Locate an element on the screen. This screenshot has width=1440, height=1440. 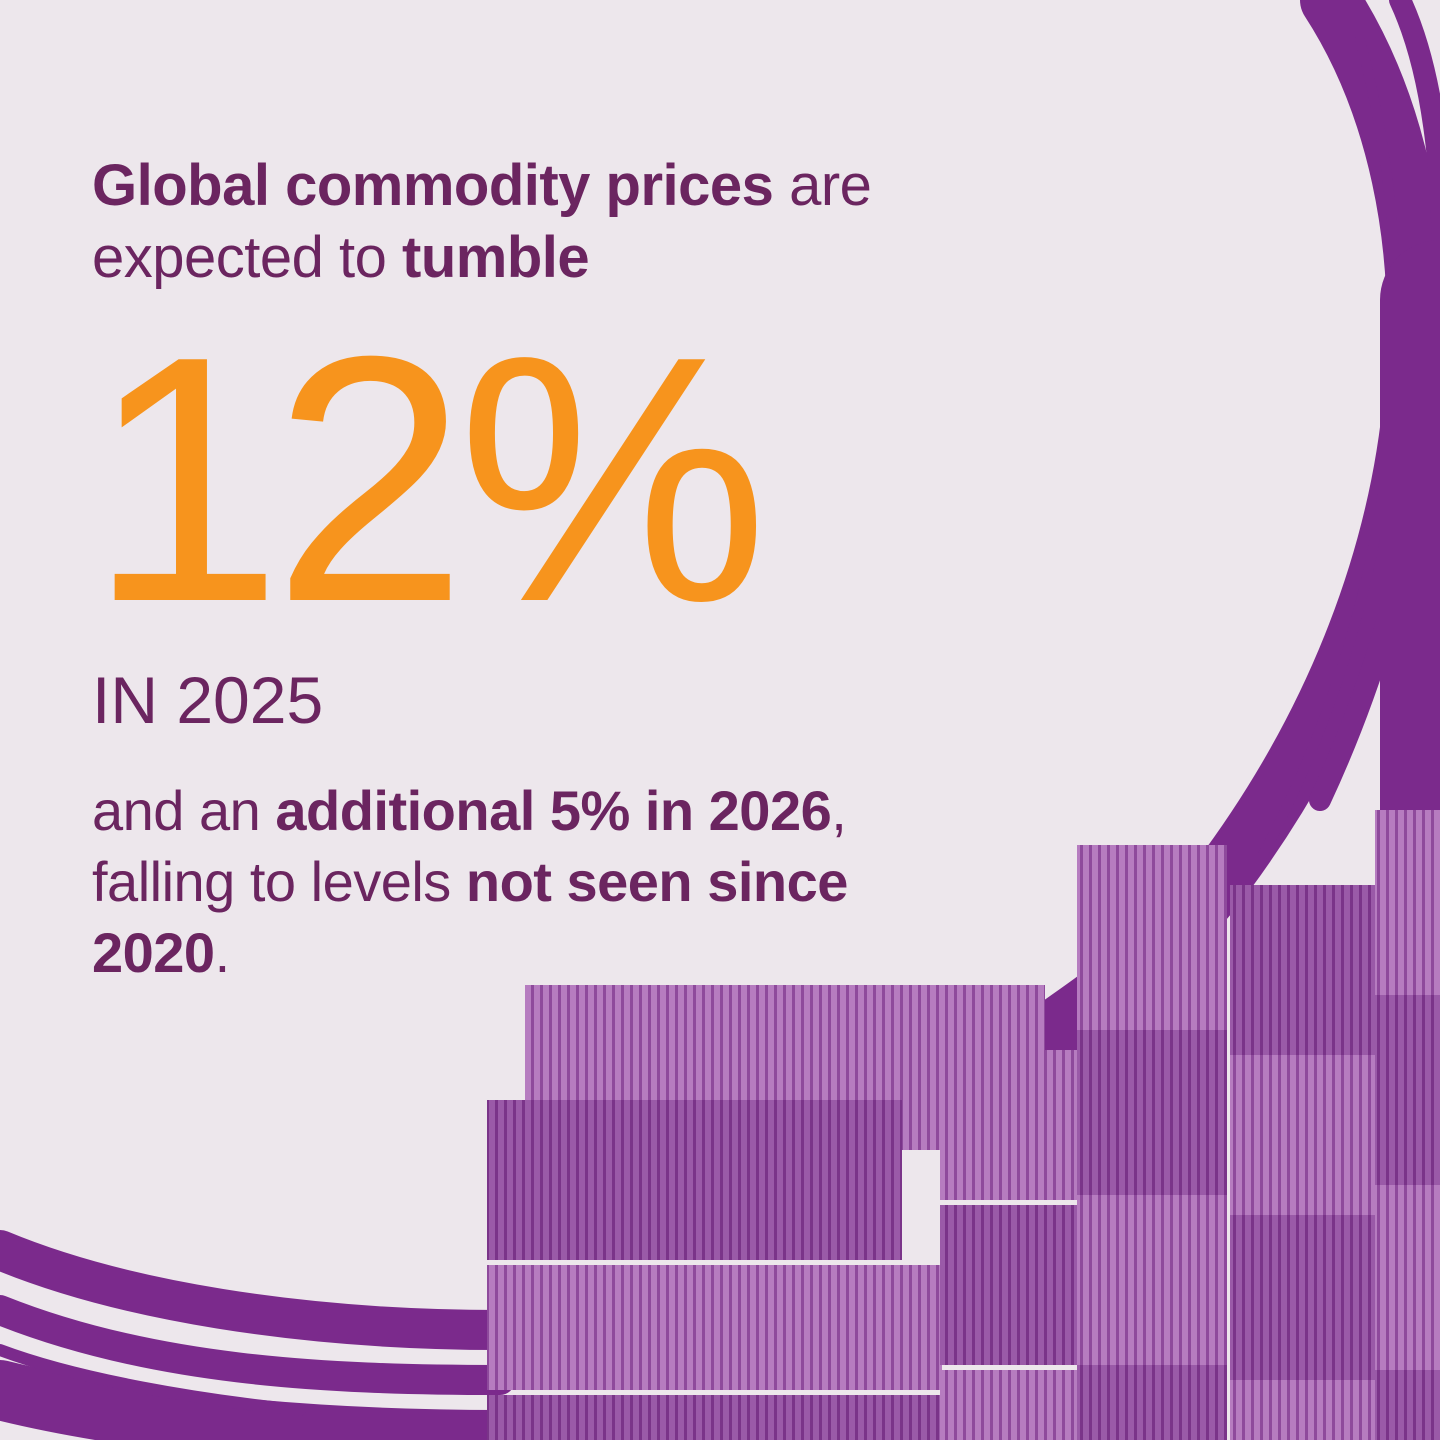
headline-middle: are expected to is located at coordinates (482, 221).